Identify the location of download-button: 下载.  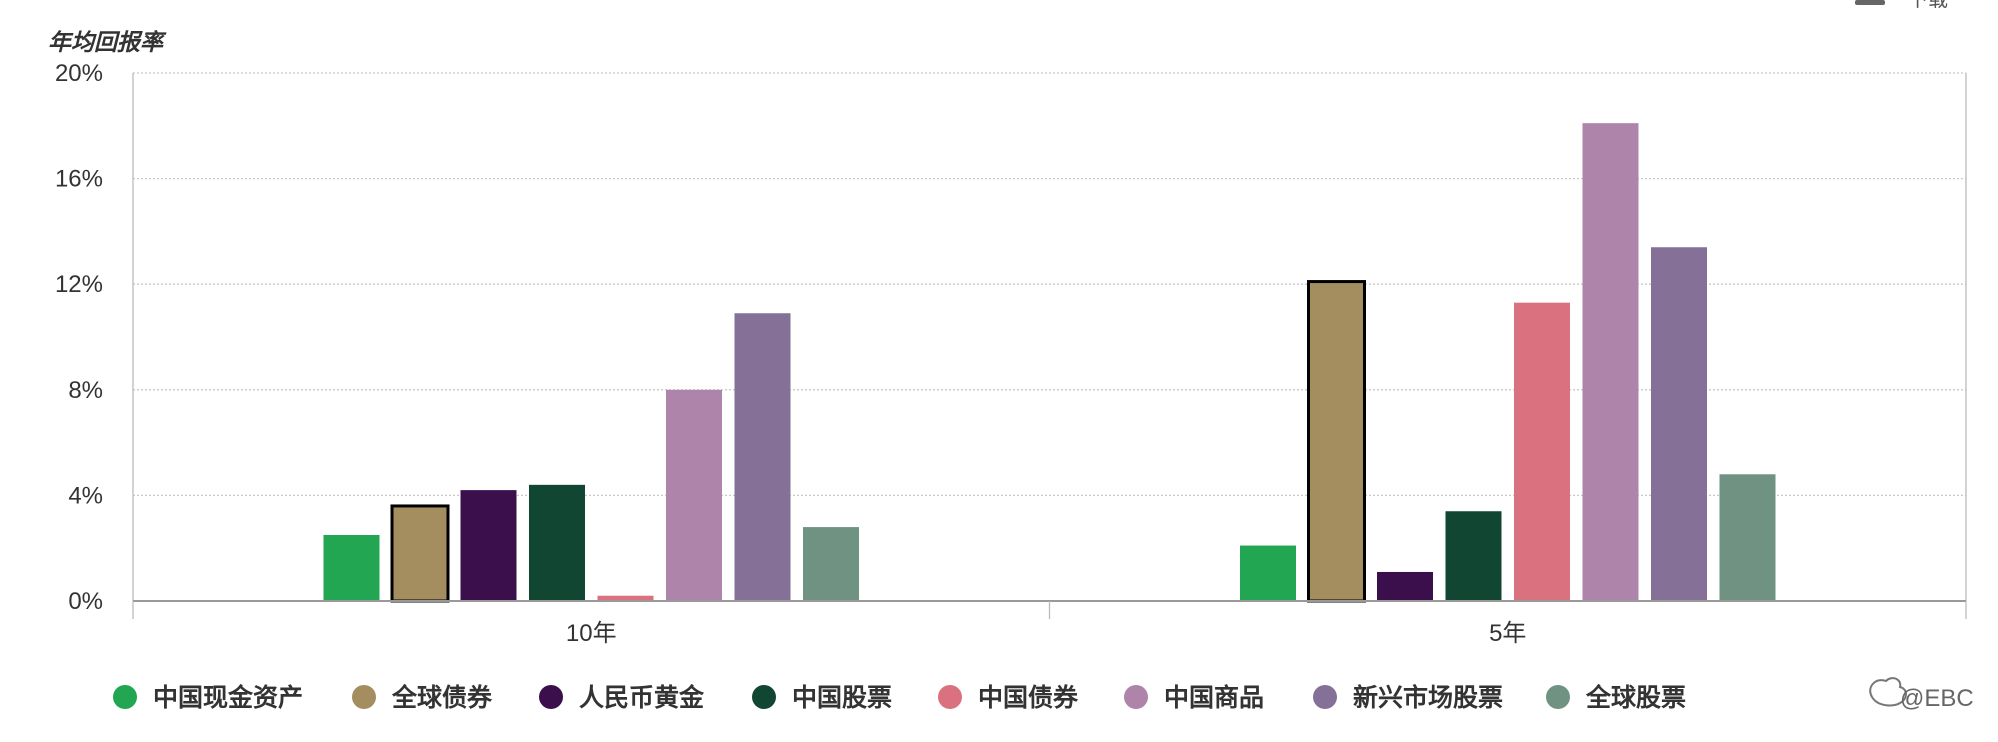
(1901, 5).